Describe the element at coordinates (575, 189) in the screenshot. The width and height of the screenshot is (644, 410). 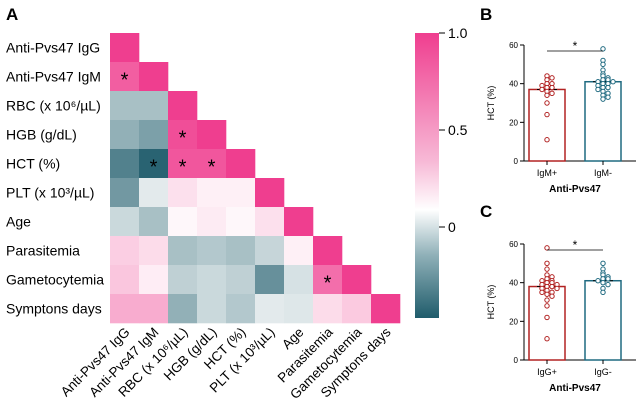
I see `x-axis-label: Anti-Pvs47` at that location.